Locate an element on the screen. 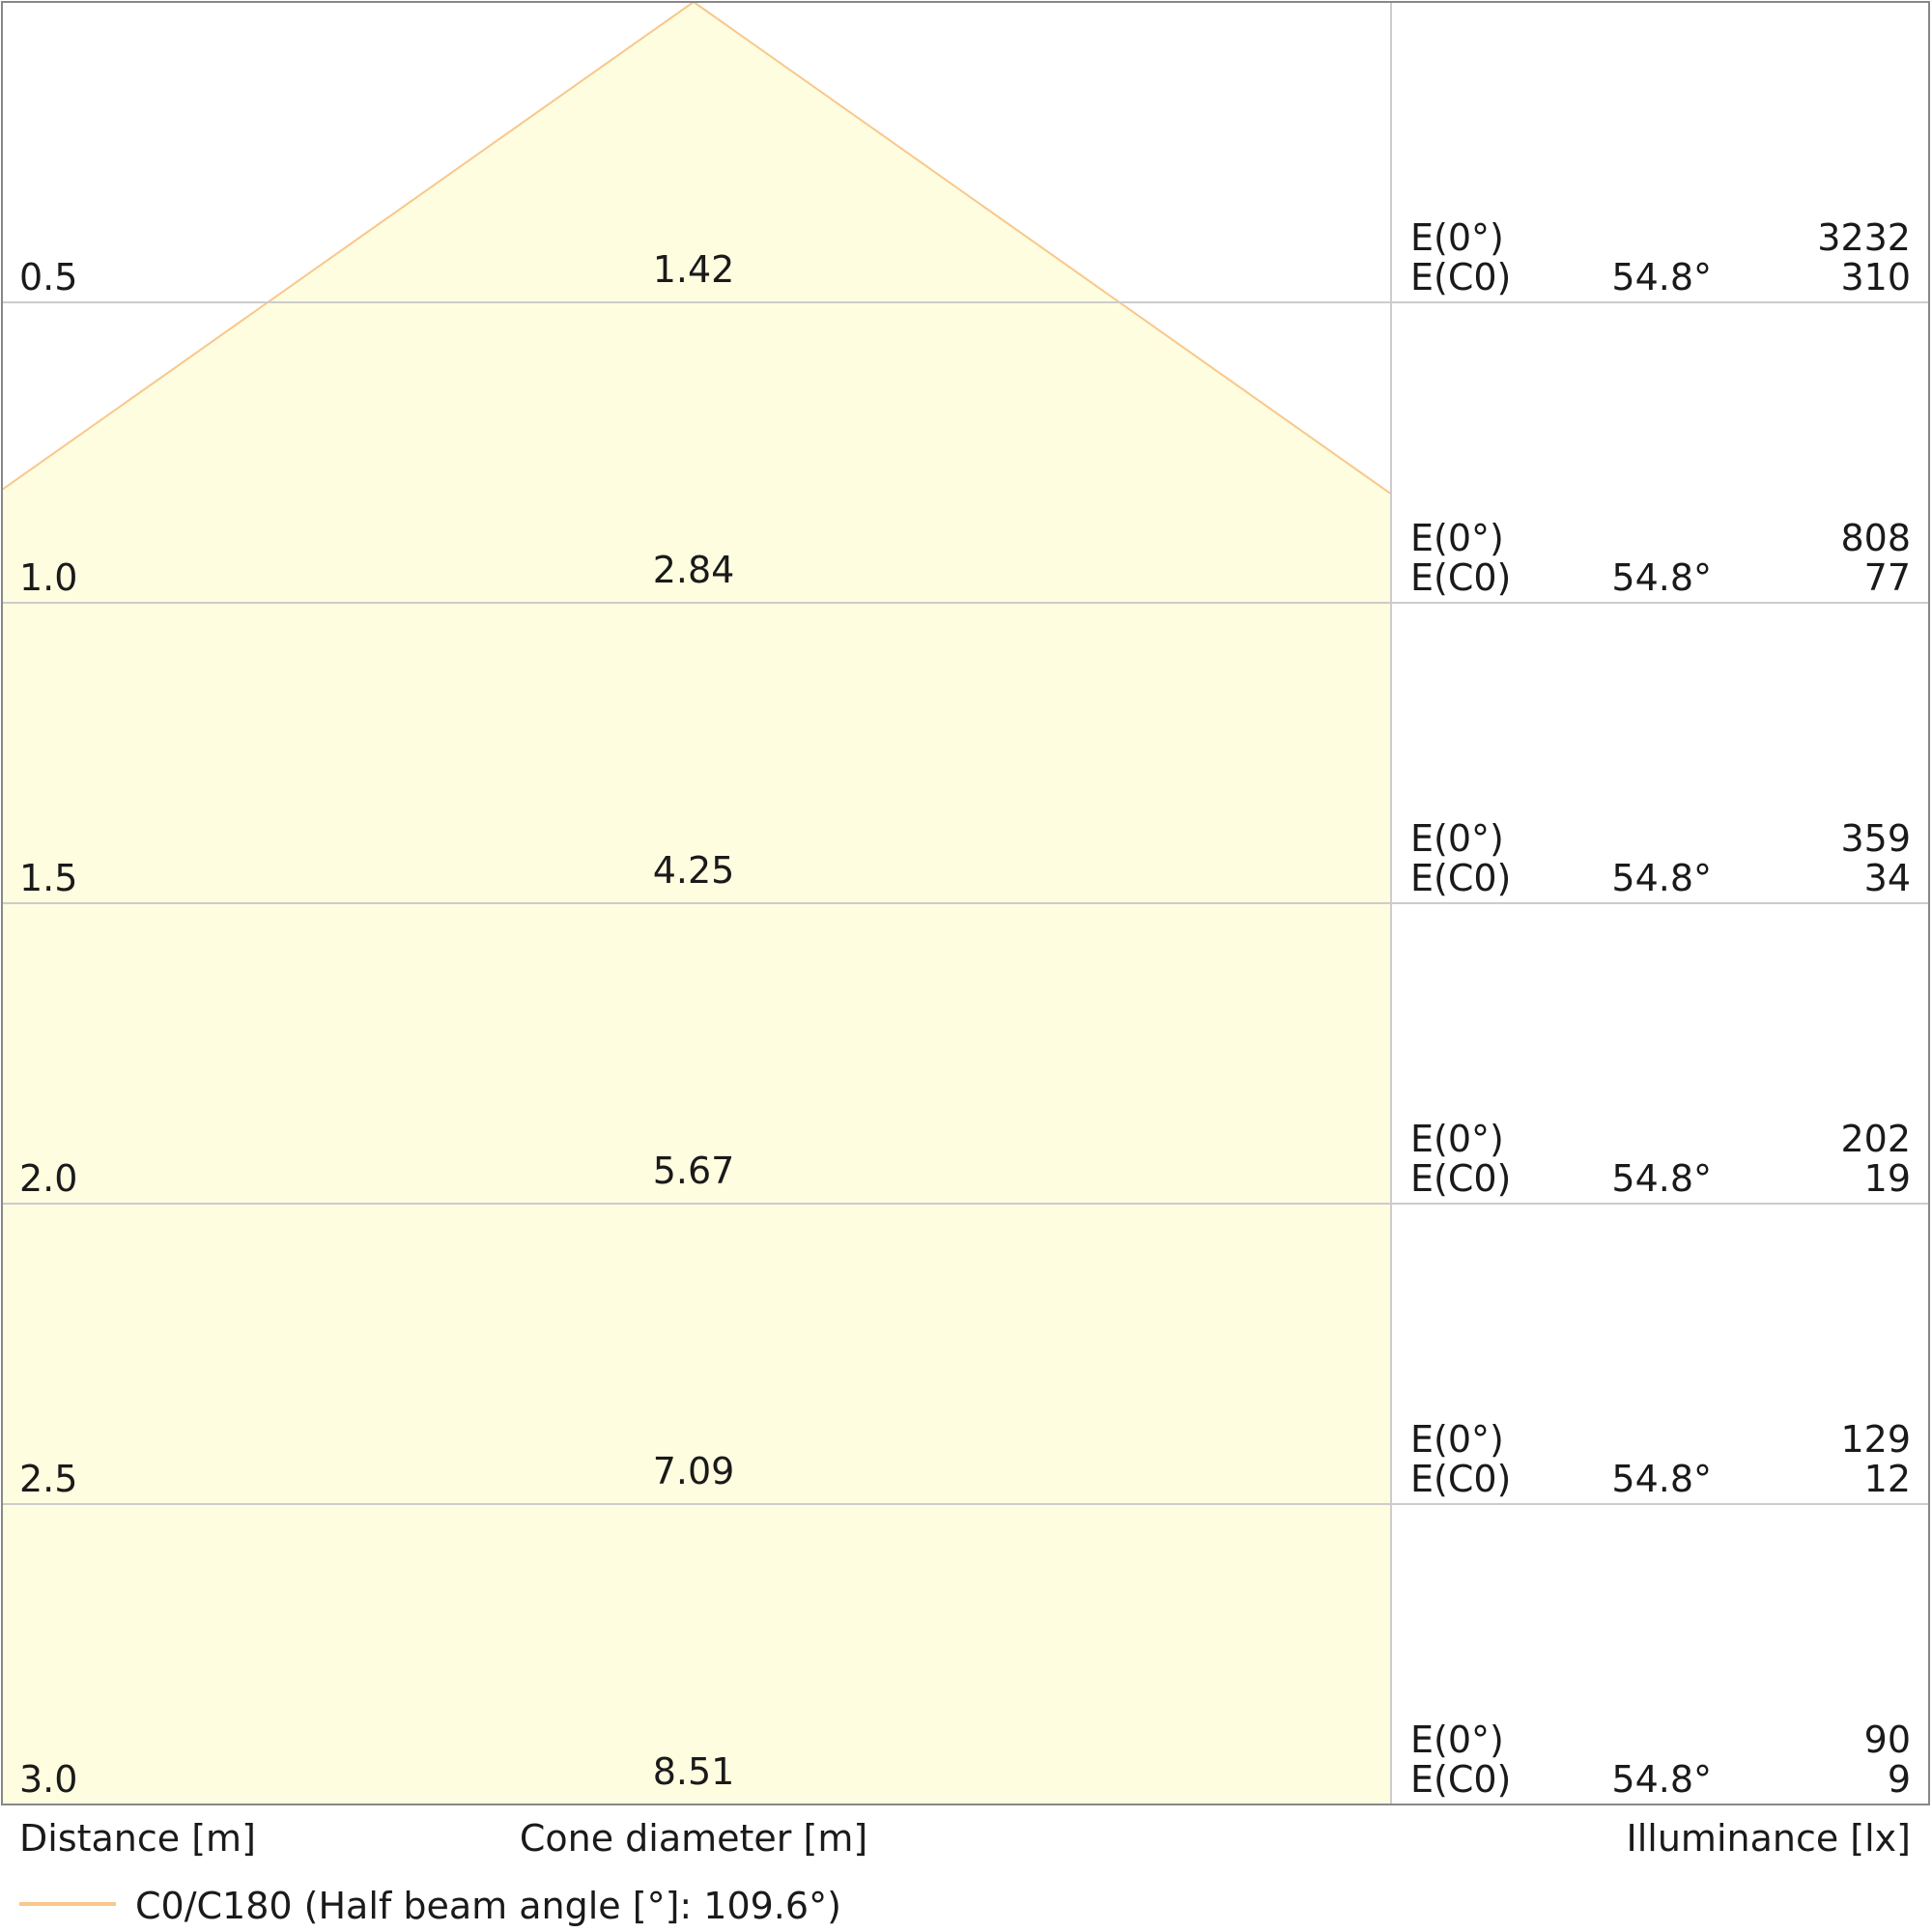 This screenshot has width=1932, height=1932. ec0-value: 9 is located at coordinates (1899, 1779).